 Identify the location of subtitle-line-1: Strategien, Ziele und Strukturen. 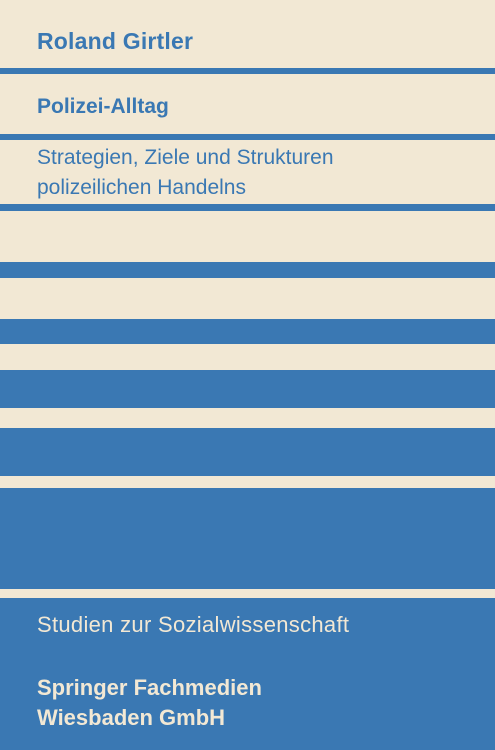
(185, 157).